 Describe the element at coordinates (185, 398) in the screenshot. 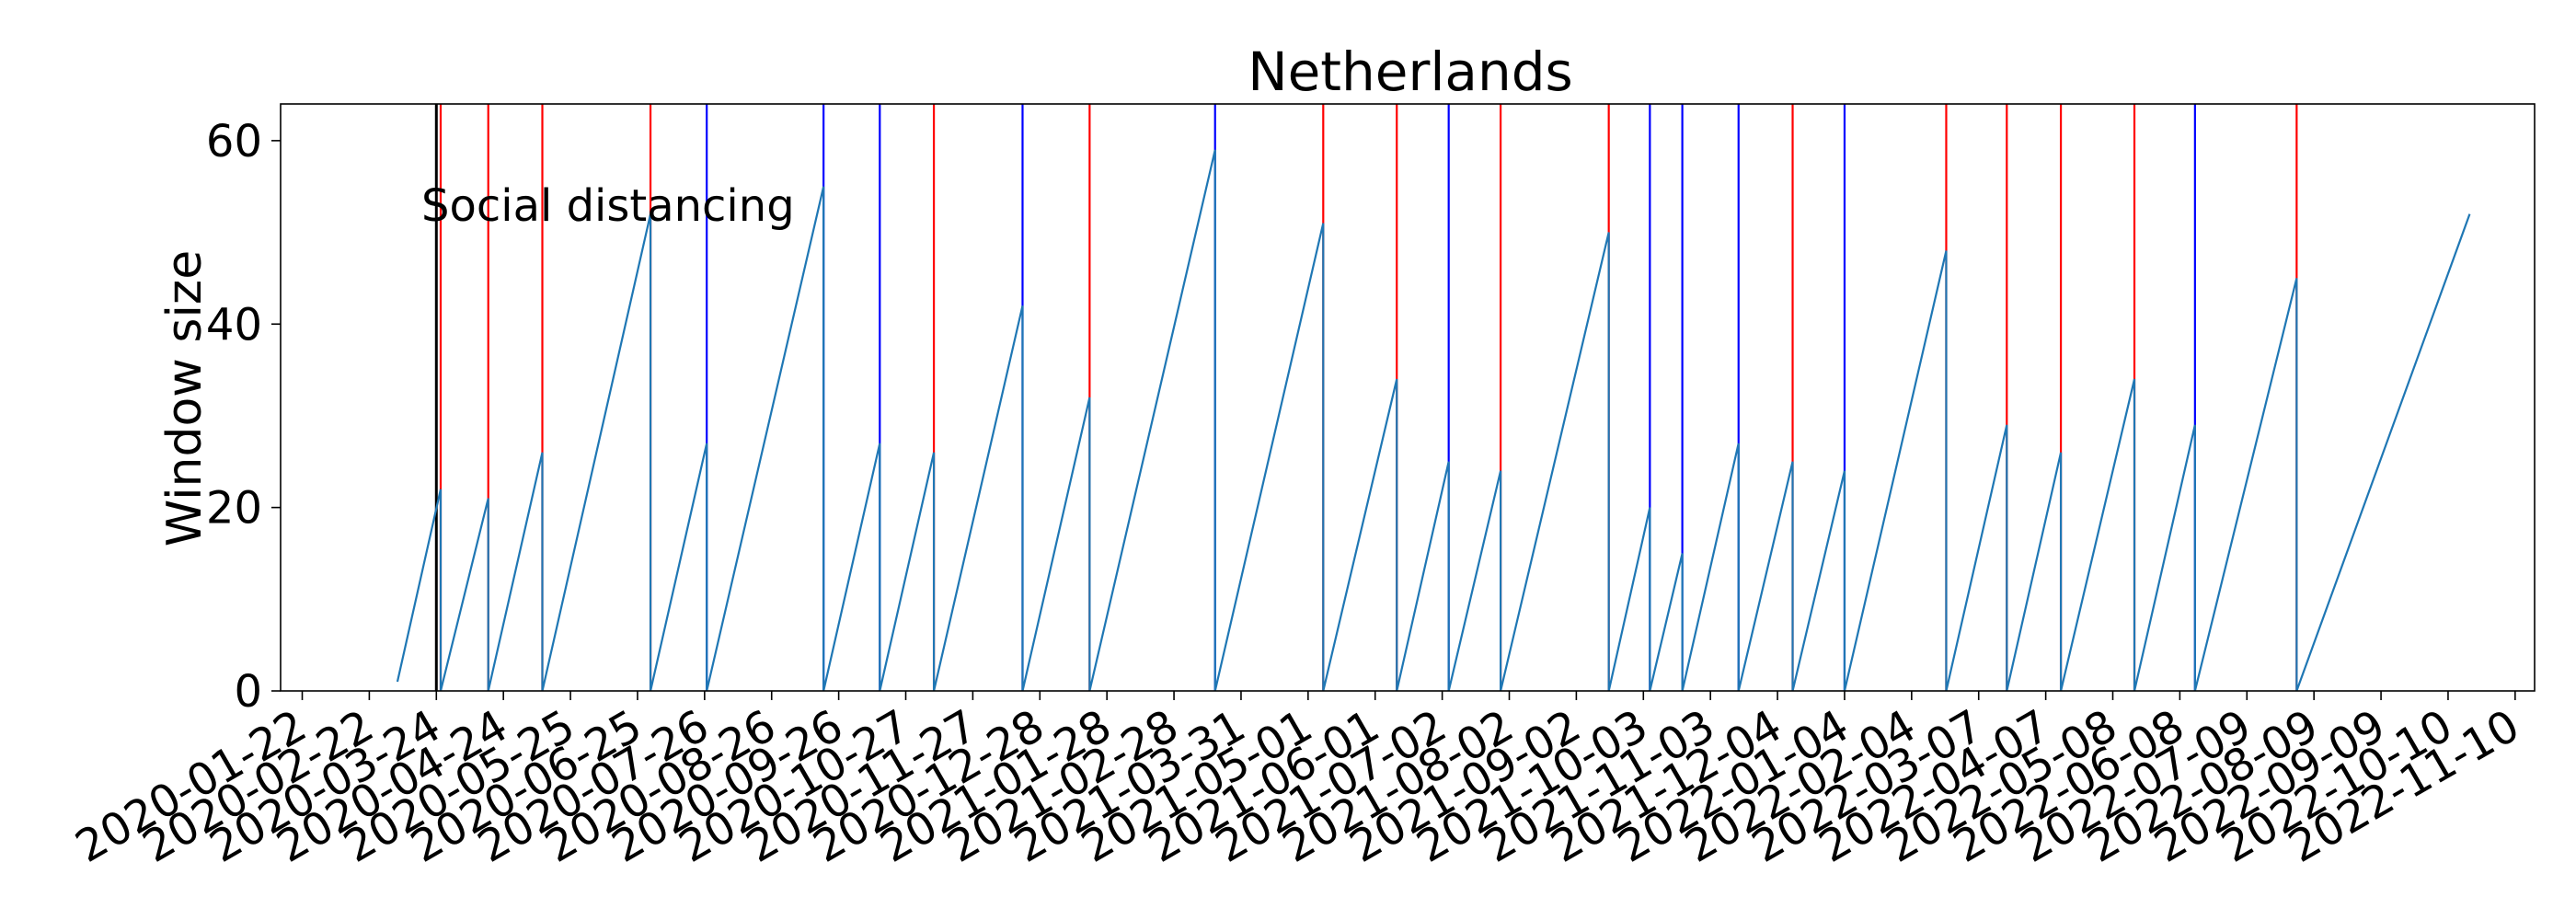

I see `y-axis-label: Window size` at that location.